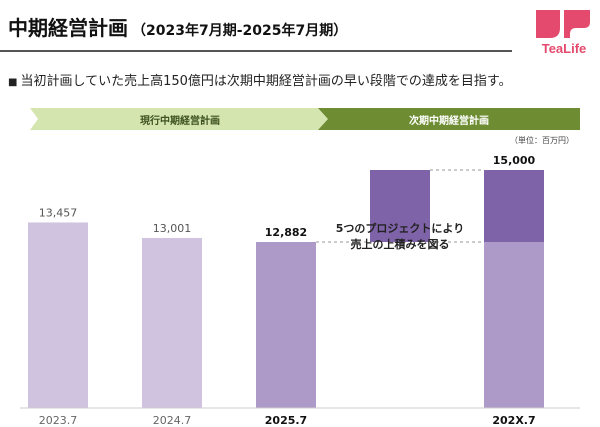 The height and width of the screenshot is (427, 600). I want to click on value-label-202X.7: 15,000, so click(514, 160).